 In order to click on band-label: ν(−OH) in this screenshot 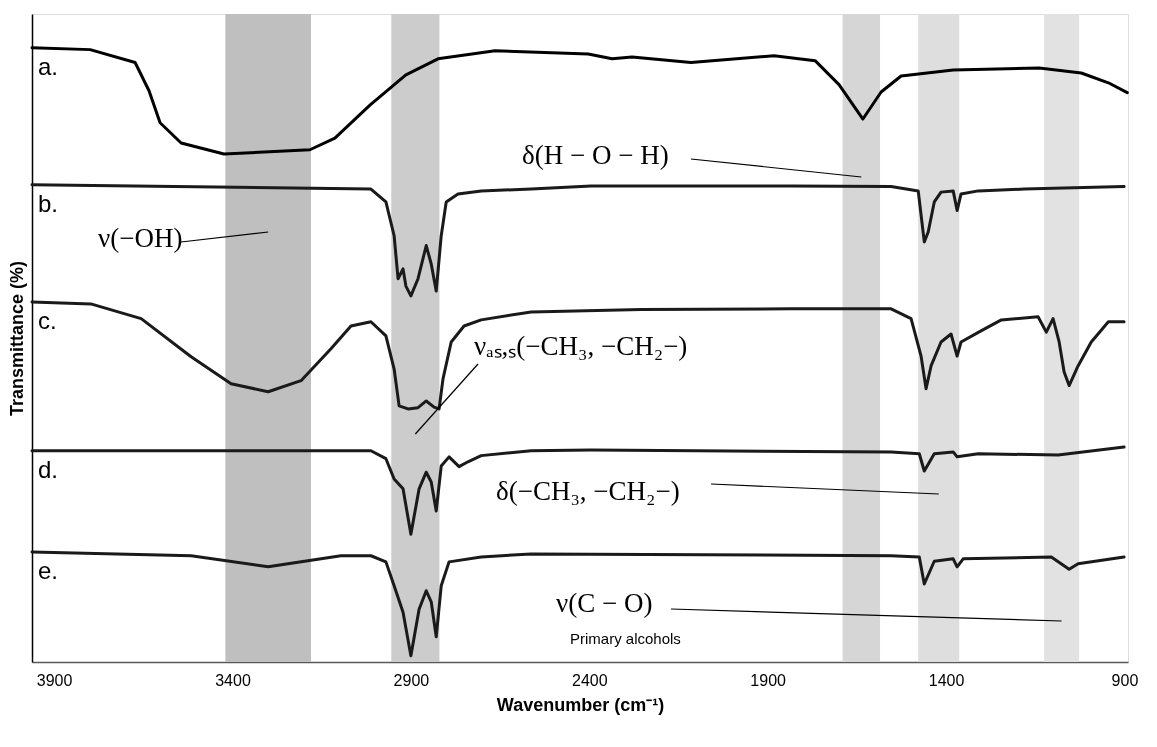, I will do `click(140, 238)`.